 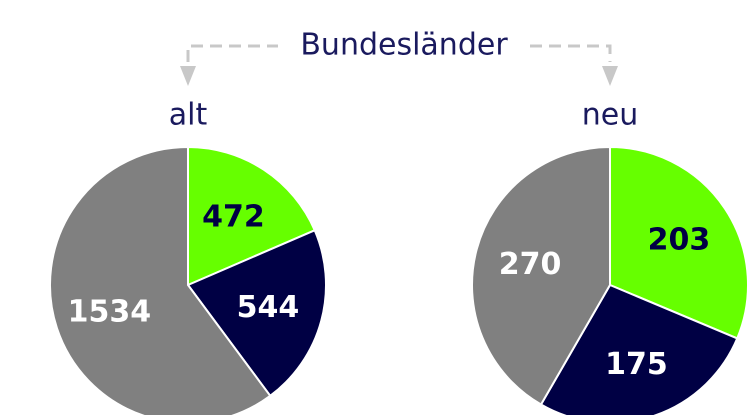 I want to click on connector-left, so click(x=232, y=53).